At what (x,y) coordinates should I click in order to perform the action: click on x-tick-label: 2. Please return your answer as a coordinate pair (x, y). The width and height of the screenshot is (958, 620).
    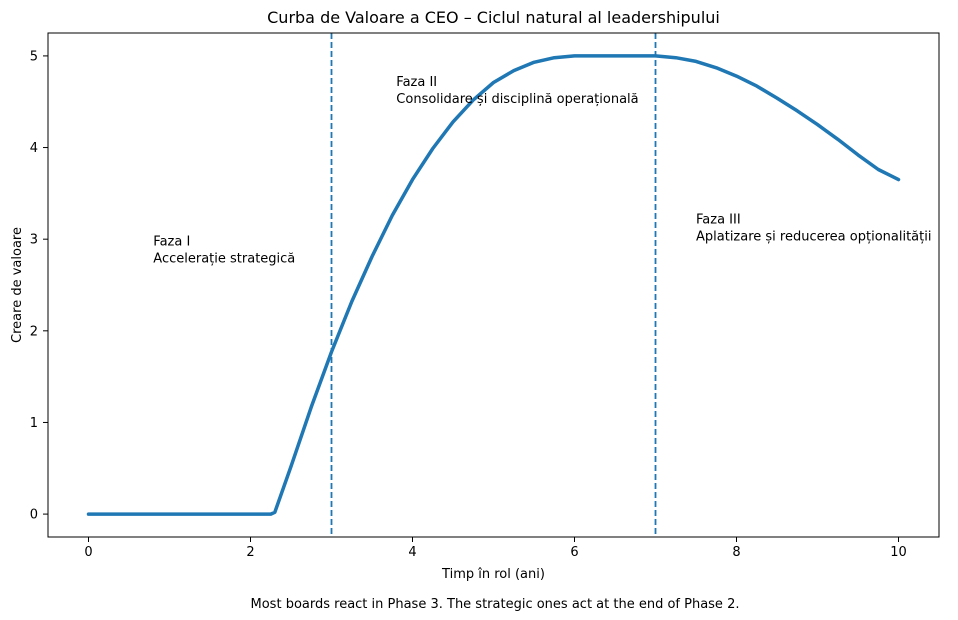
    Looking at the image, I should click on (250, 552).